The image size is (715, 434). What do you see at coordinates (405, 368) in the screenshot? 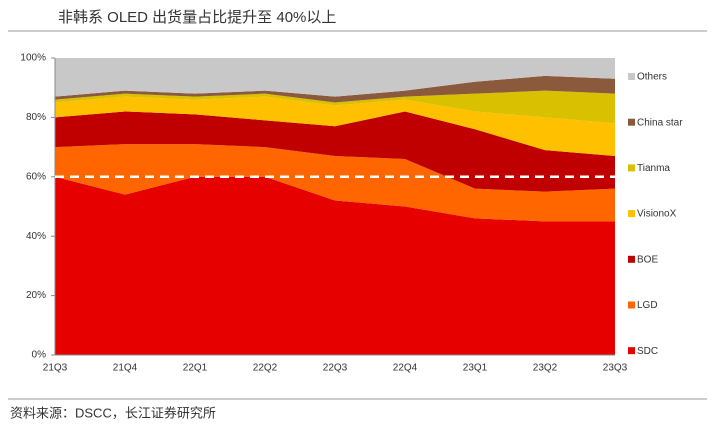
I see `x-tick-label: 22Q4` at bounding box center [405, 368].